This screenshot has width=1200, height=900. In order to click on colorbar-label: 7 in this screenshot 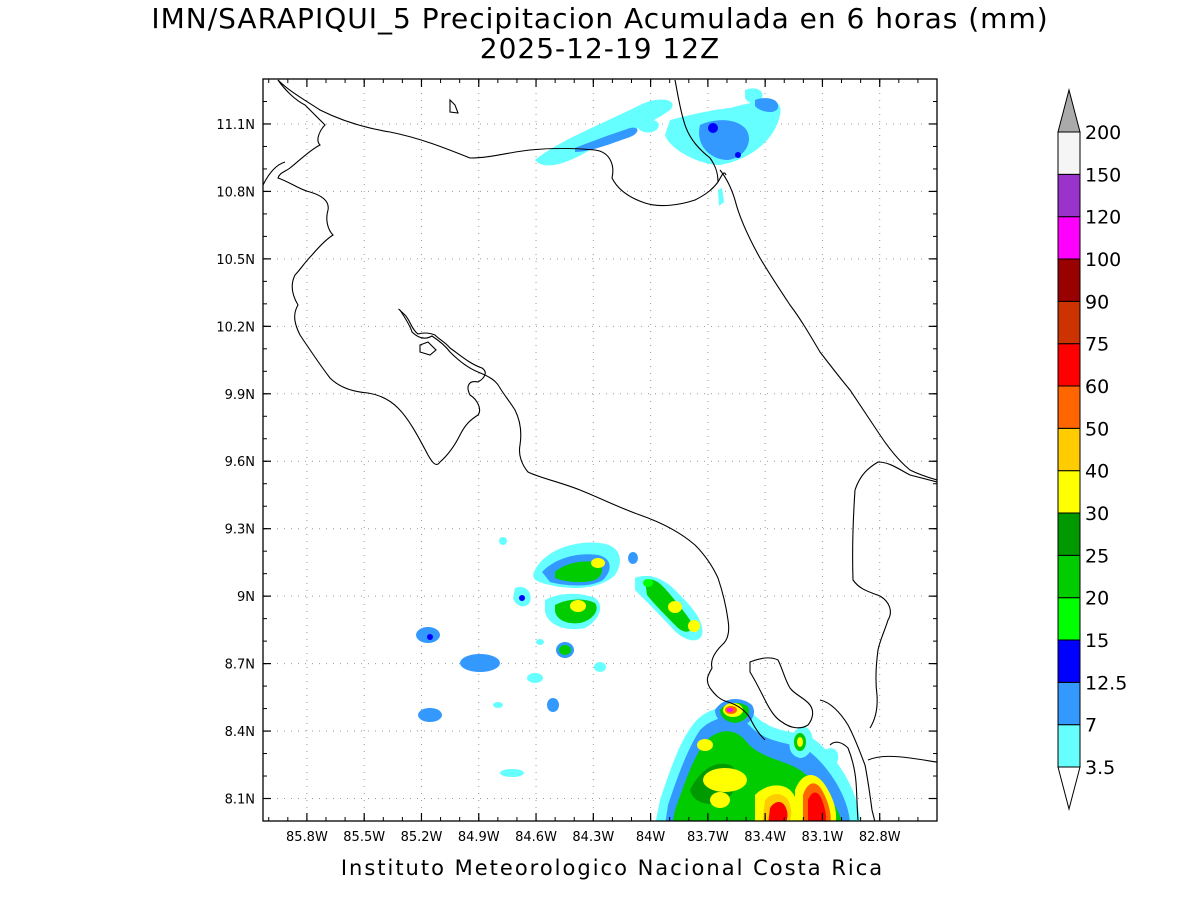, I will do `click(1091, 726)`.